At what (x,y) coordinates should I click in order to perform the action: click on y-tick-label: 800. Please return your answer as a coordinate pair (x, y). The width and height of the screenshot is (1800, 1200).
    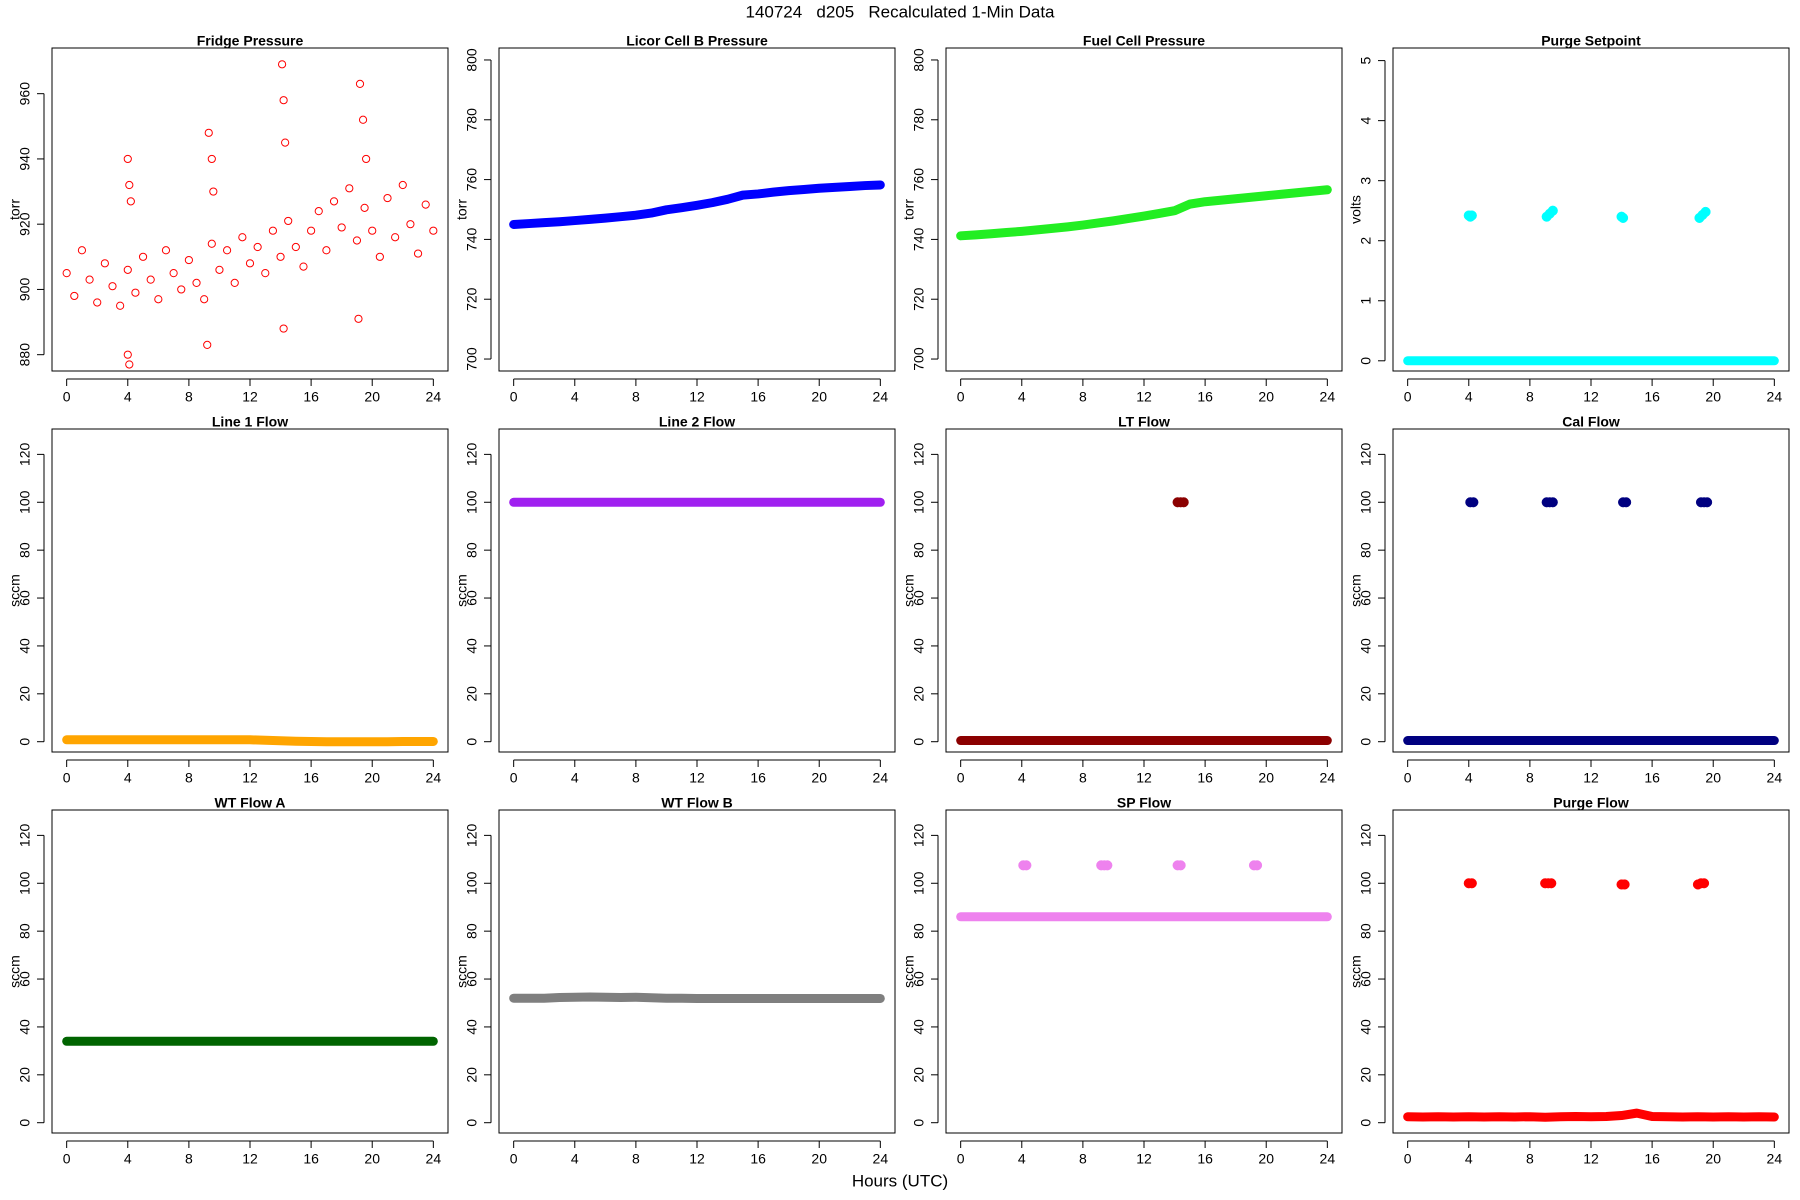
    Looking at the image, I should click on (919, 60).